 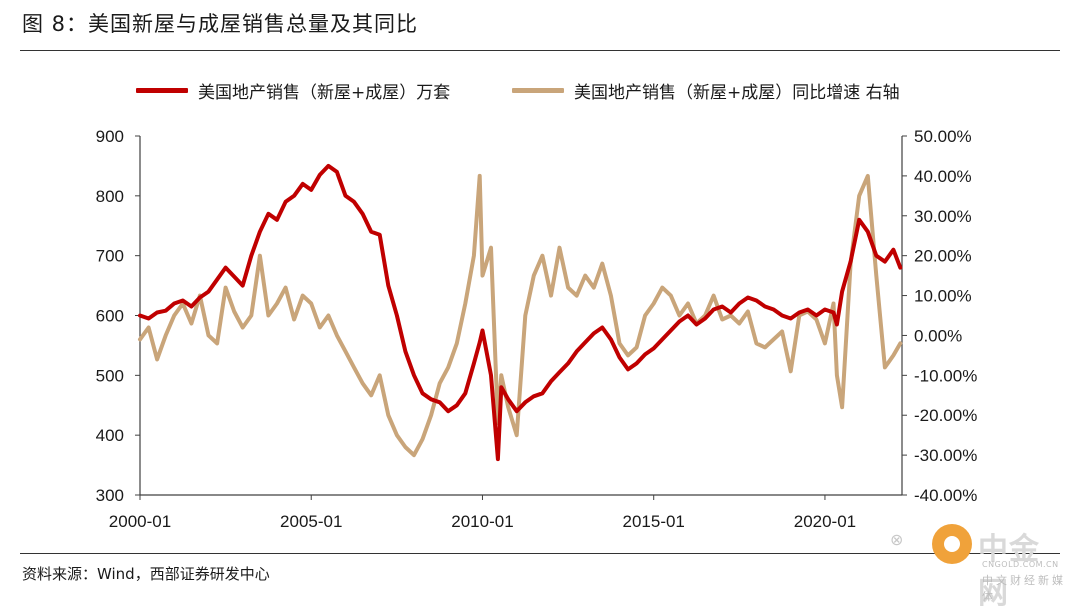 What do you see at coordinates (976, 566) in the screenshot?
I see `watermark: ⊗ 中金网 CNGOLD.COM.CN 中文财经新媒体` at bounding box center [976, 566].